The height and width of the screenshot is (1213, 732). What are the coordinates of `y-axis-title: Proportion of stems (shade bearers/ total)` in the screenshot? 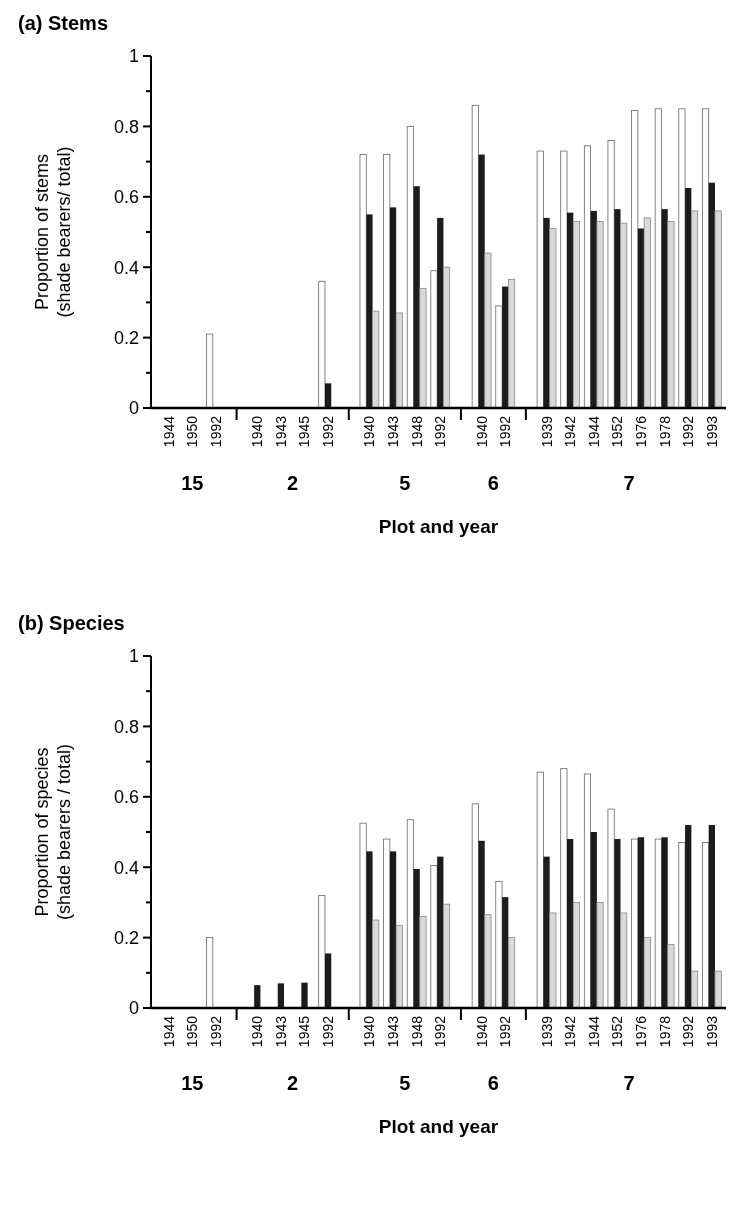 It's located at (53, 232).